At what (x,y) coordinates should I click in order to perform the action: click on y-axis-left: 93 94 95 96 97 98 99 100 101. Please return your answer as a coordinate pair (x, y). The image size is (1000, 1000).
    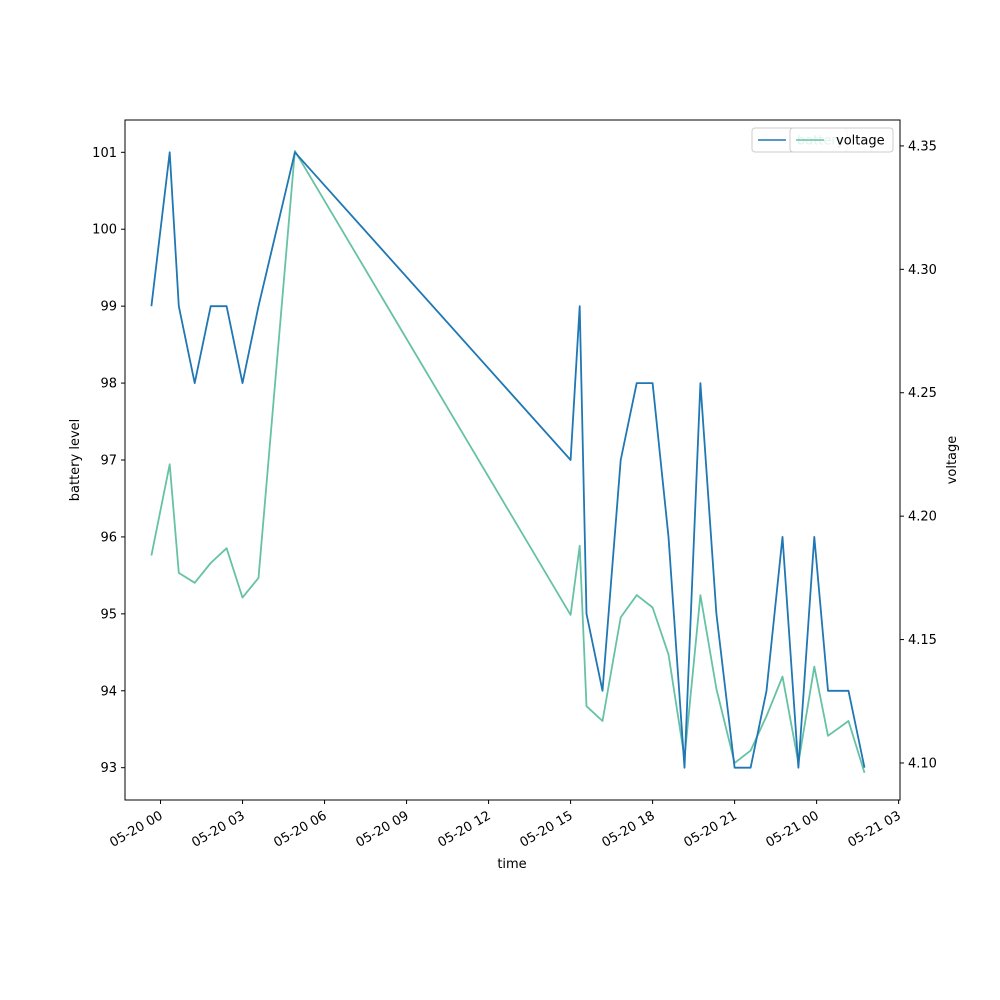
    Looking at the image, I should click on (108, 461).